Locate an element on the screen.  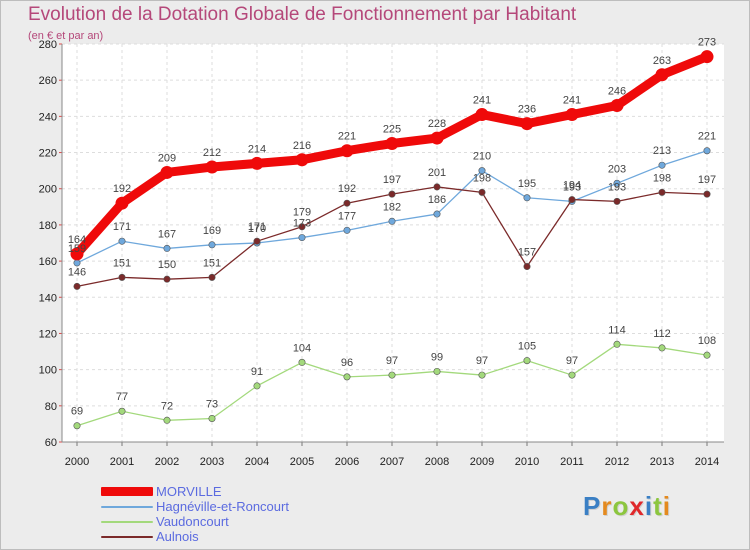
y-tick-label: 280 is located at coordinates (48, 45).